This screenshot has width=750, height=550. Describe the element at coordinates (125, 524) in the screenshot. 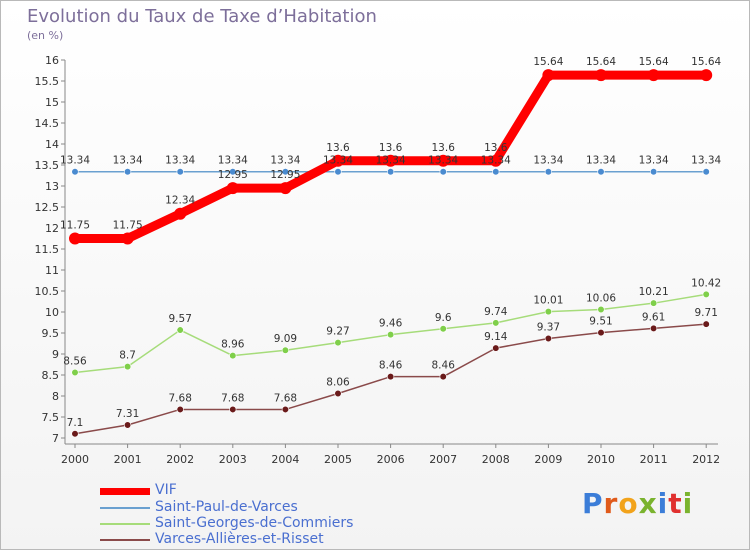

I see `legend-swatch-saint-georges` at that location.